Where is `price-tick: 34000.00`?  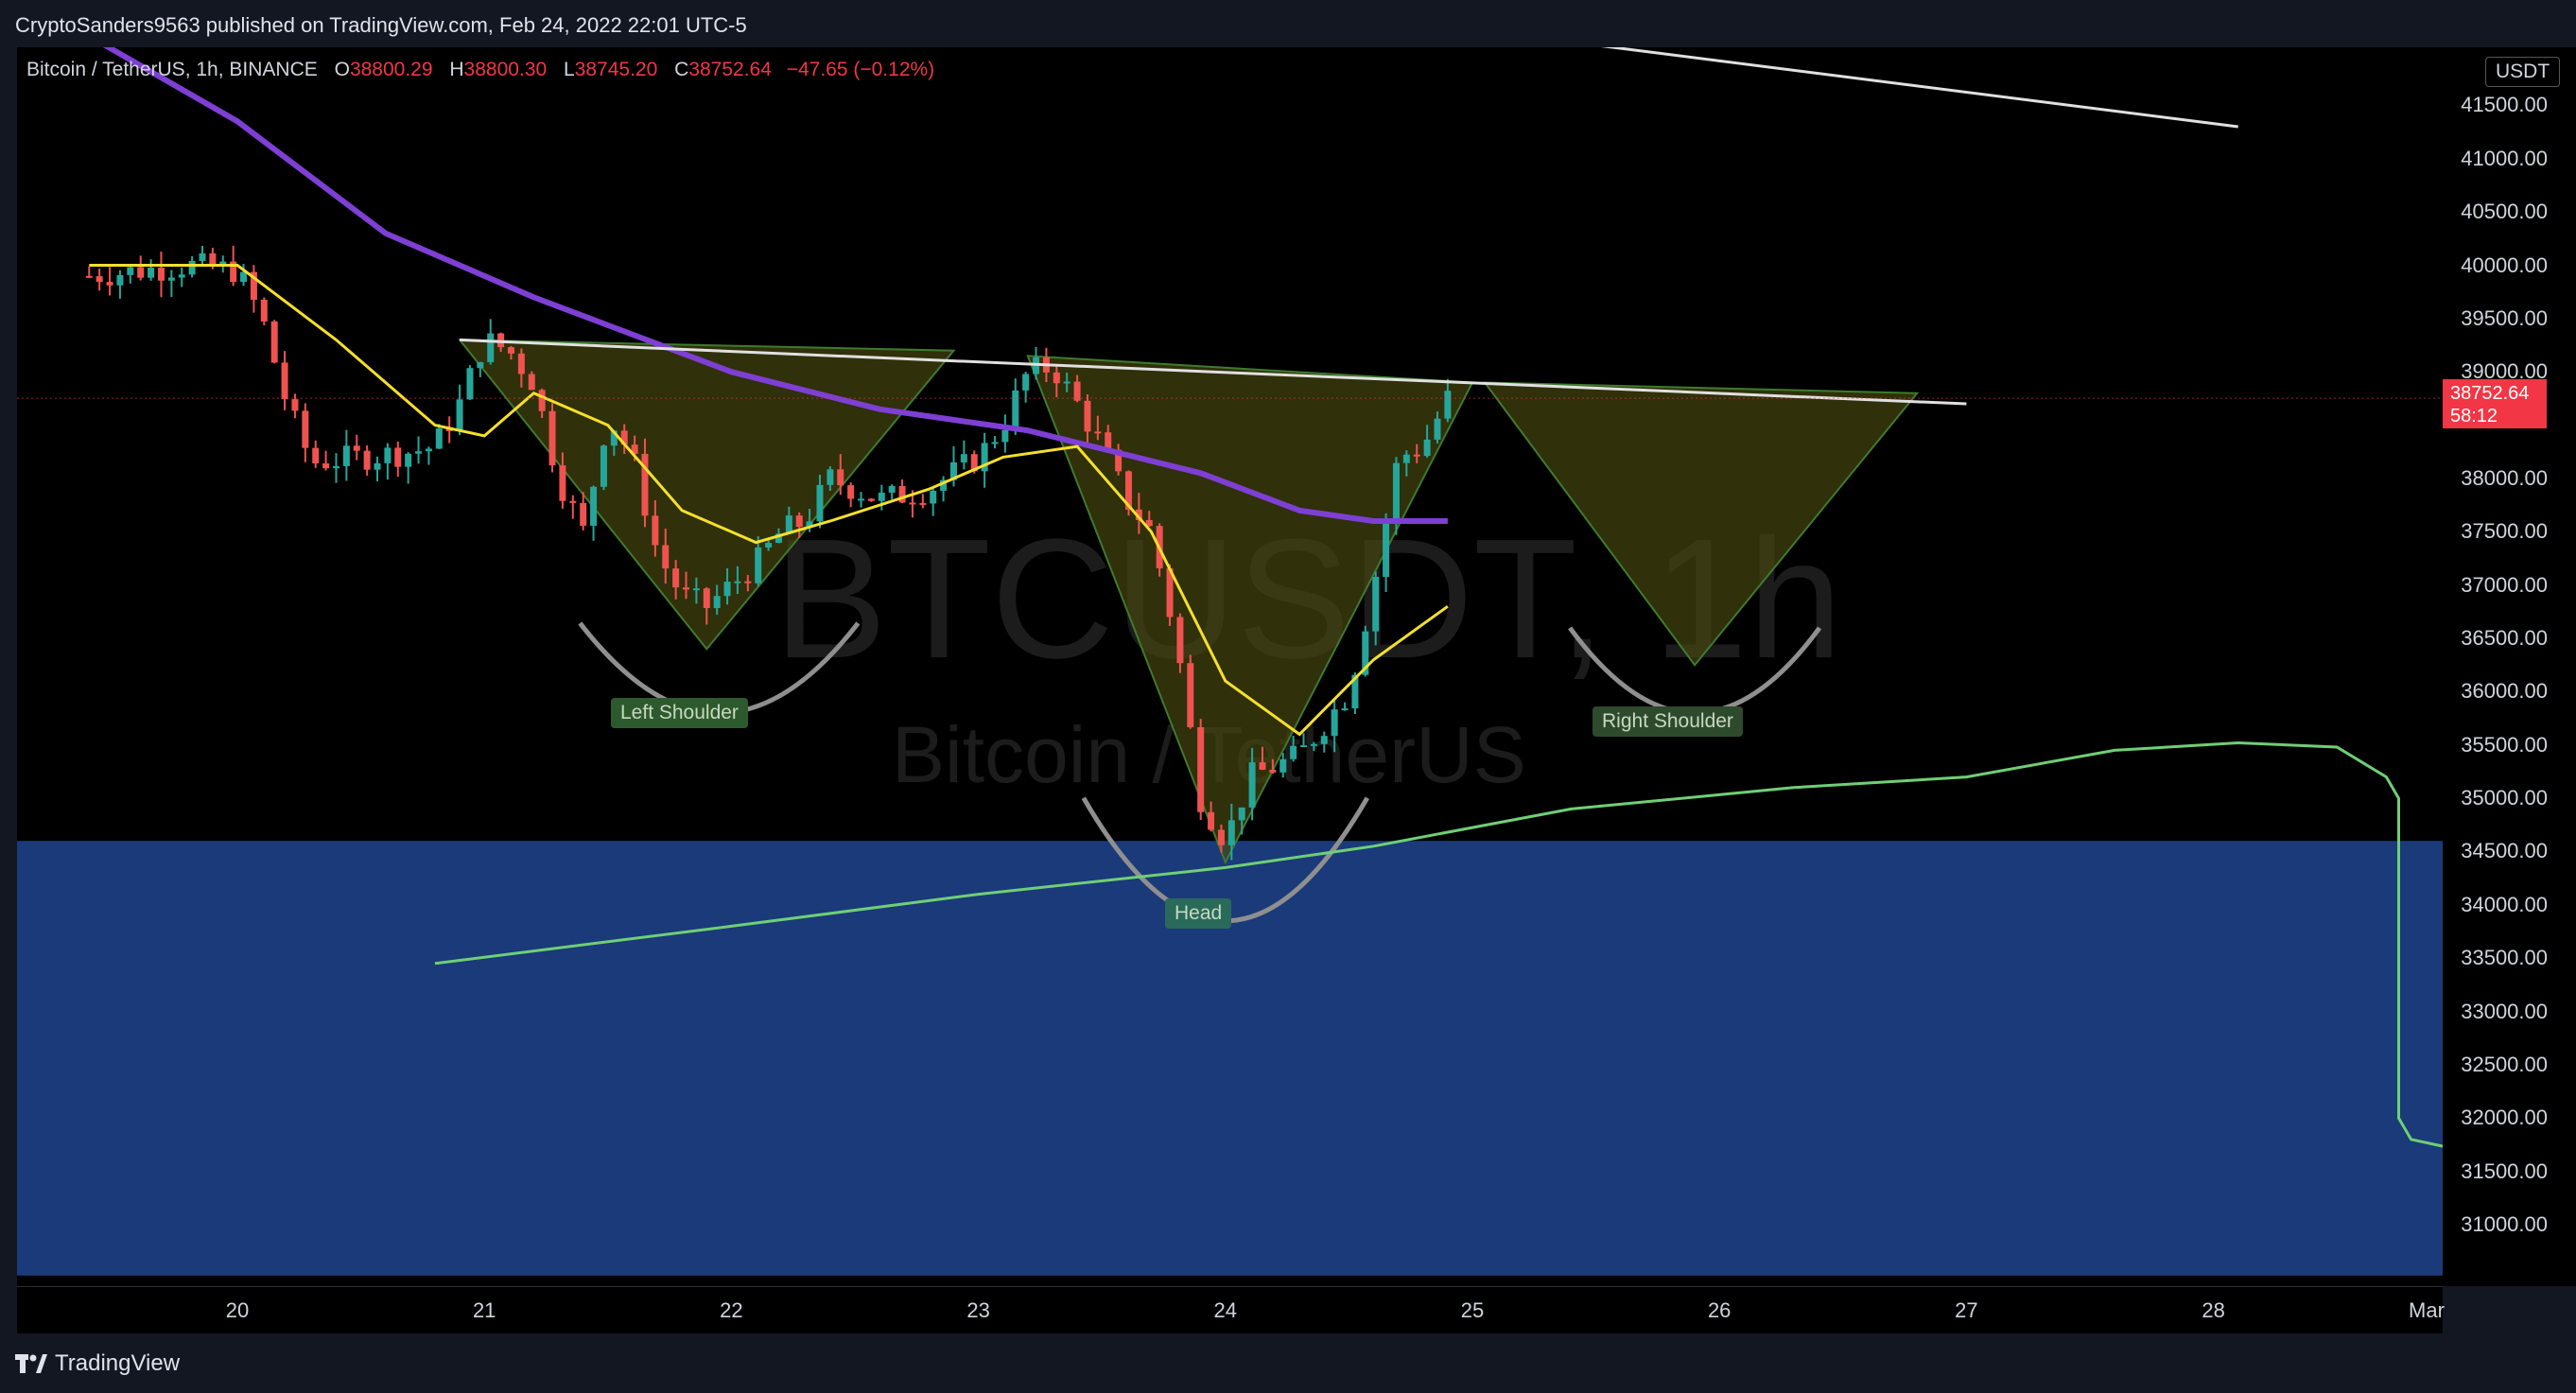 price-tick: 34000.00 is located at coordinates (2504, 904).